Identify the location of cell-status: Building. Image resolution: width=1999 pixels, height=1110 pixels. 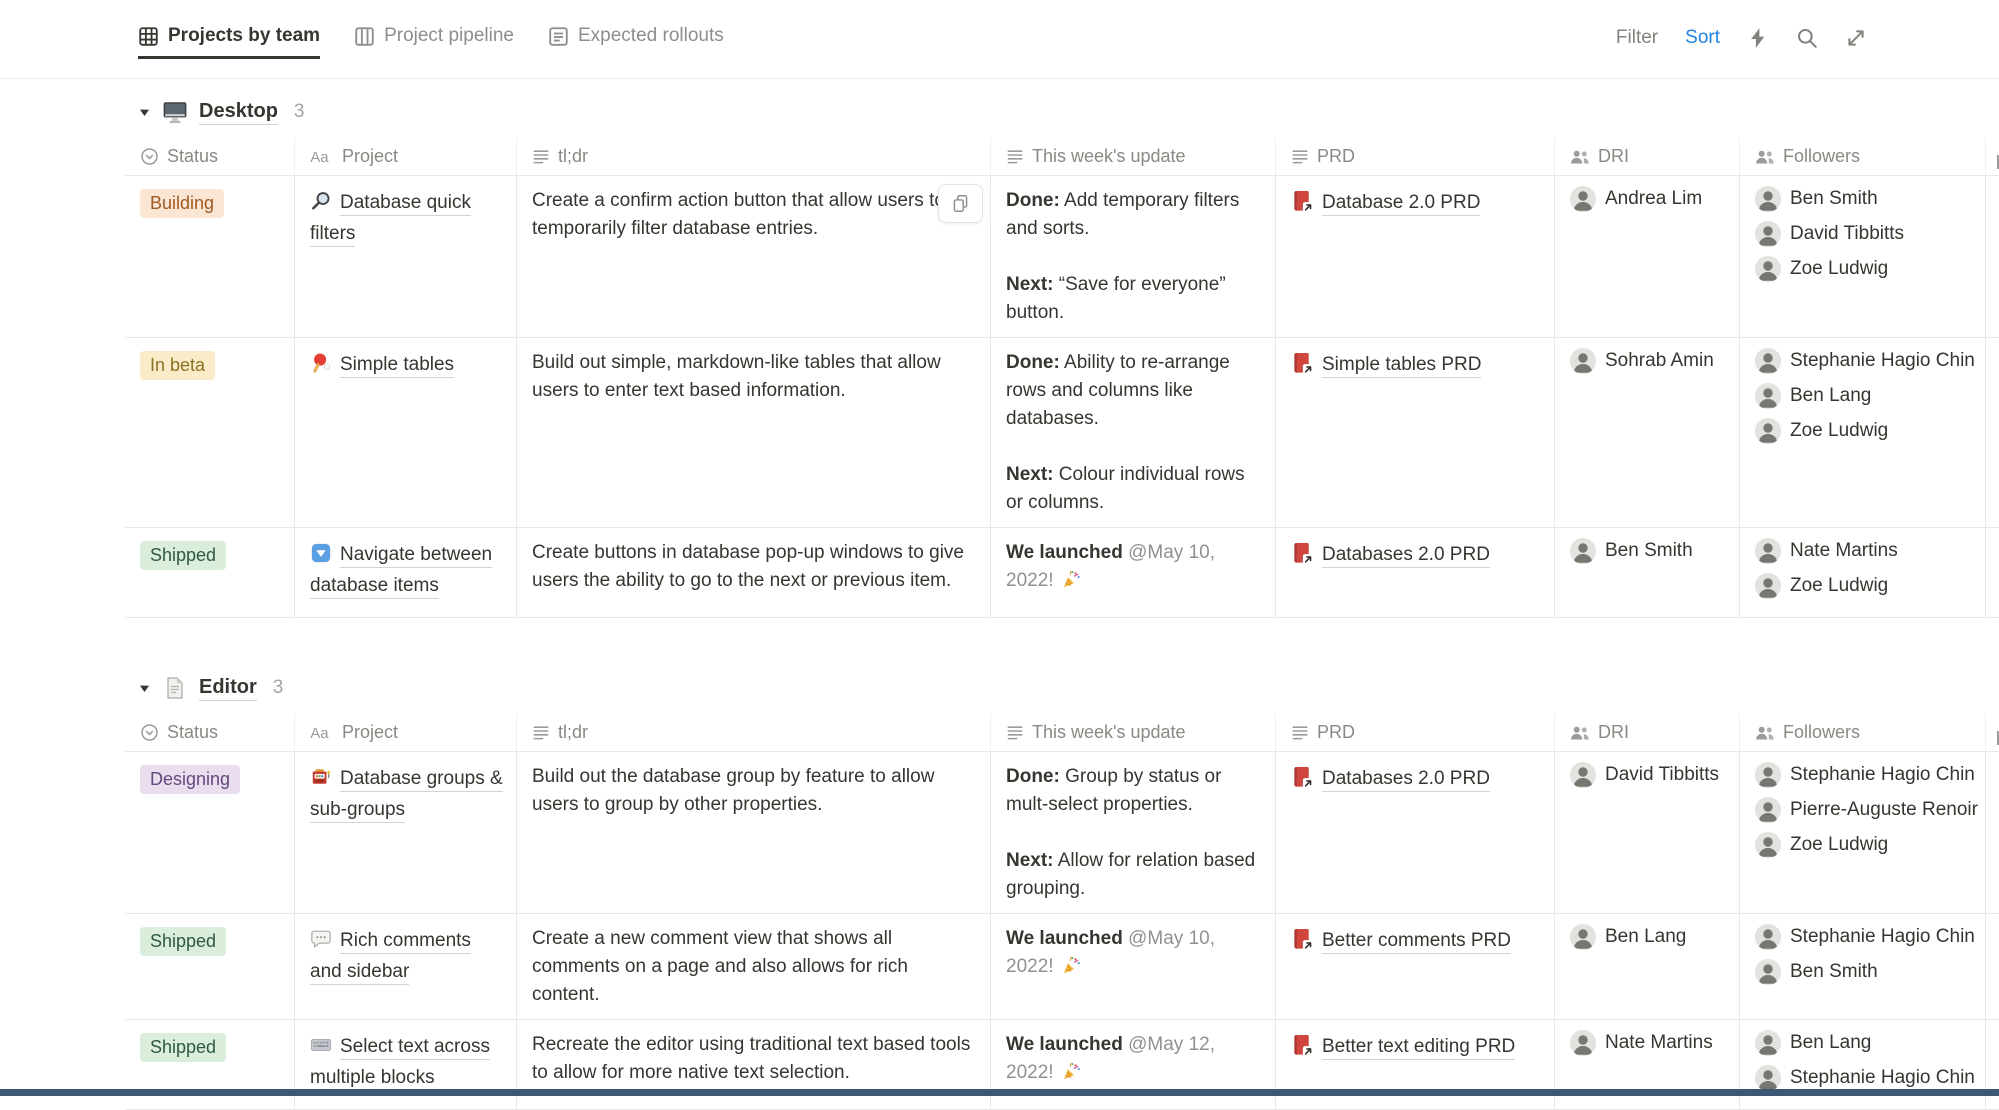
(210, 256).